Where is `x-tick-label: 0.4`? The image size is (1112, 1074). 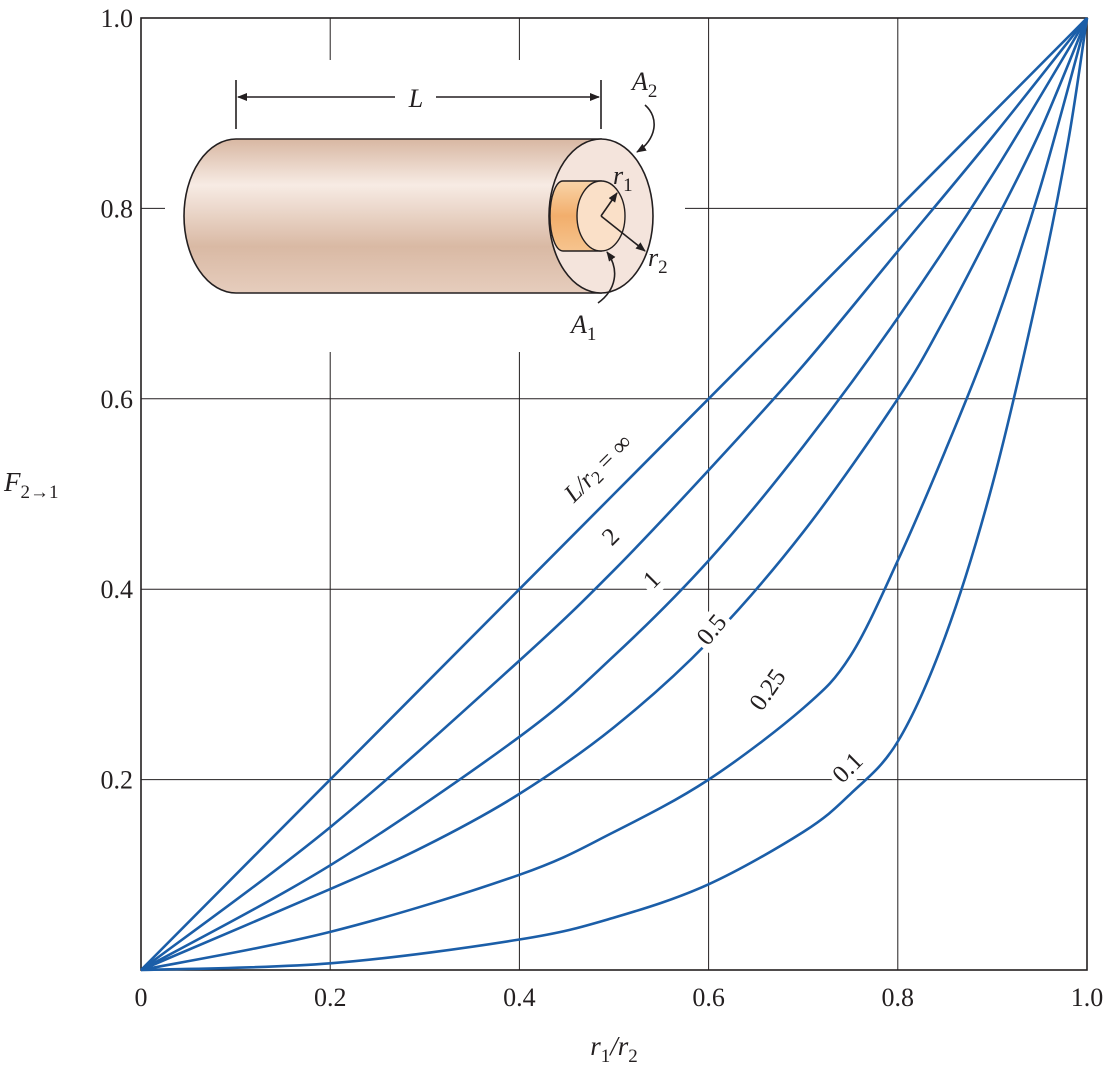
x-tick-label: 0.4 is located at coordinates (519, 997).